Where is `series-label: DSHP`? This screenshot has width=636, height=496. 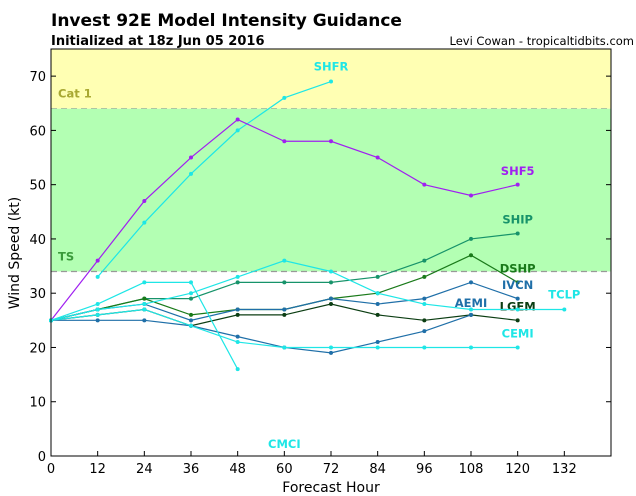 series-label: DSHP is located at coordinates (518, 269).